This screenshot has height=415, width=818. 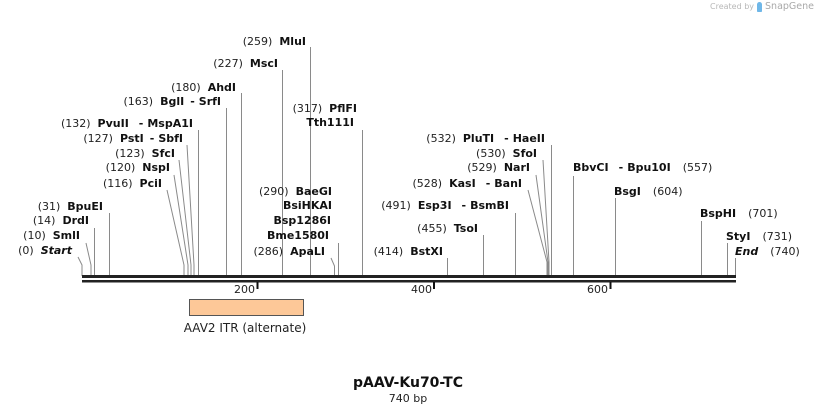 I want to click on site-label-bbvci-bpu10i: BbvCI - Bpu10I (557), so click(x=642, y=168).